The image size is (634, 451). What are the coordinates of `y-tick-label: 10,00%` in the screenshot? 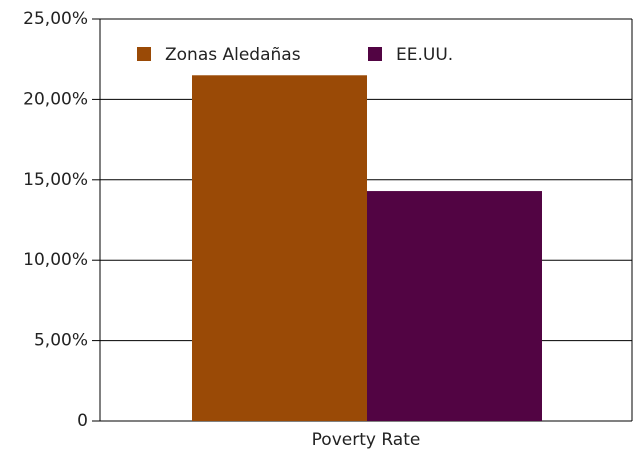 It's located at (55, 260).